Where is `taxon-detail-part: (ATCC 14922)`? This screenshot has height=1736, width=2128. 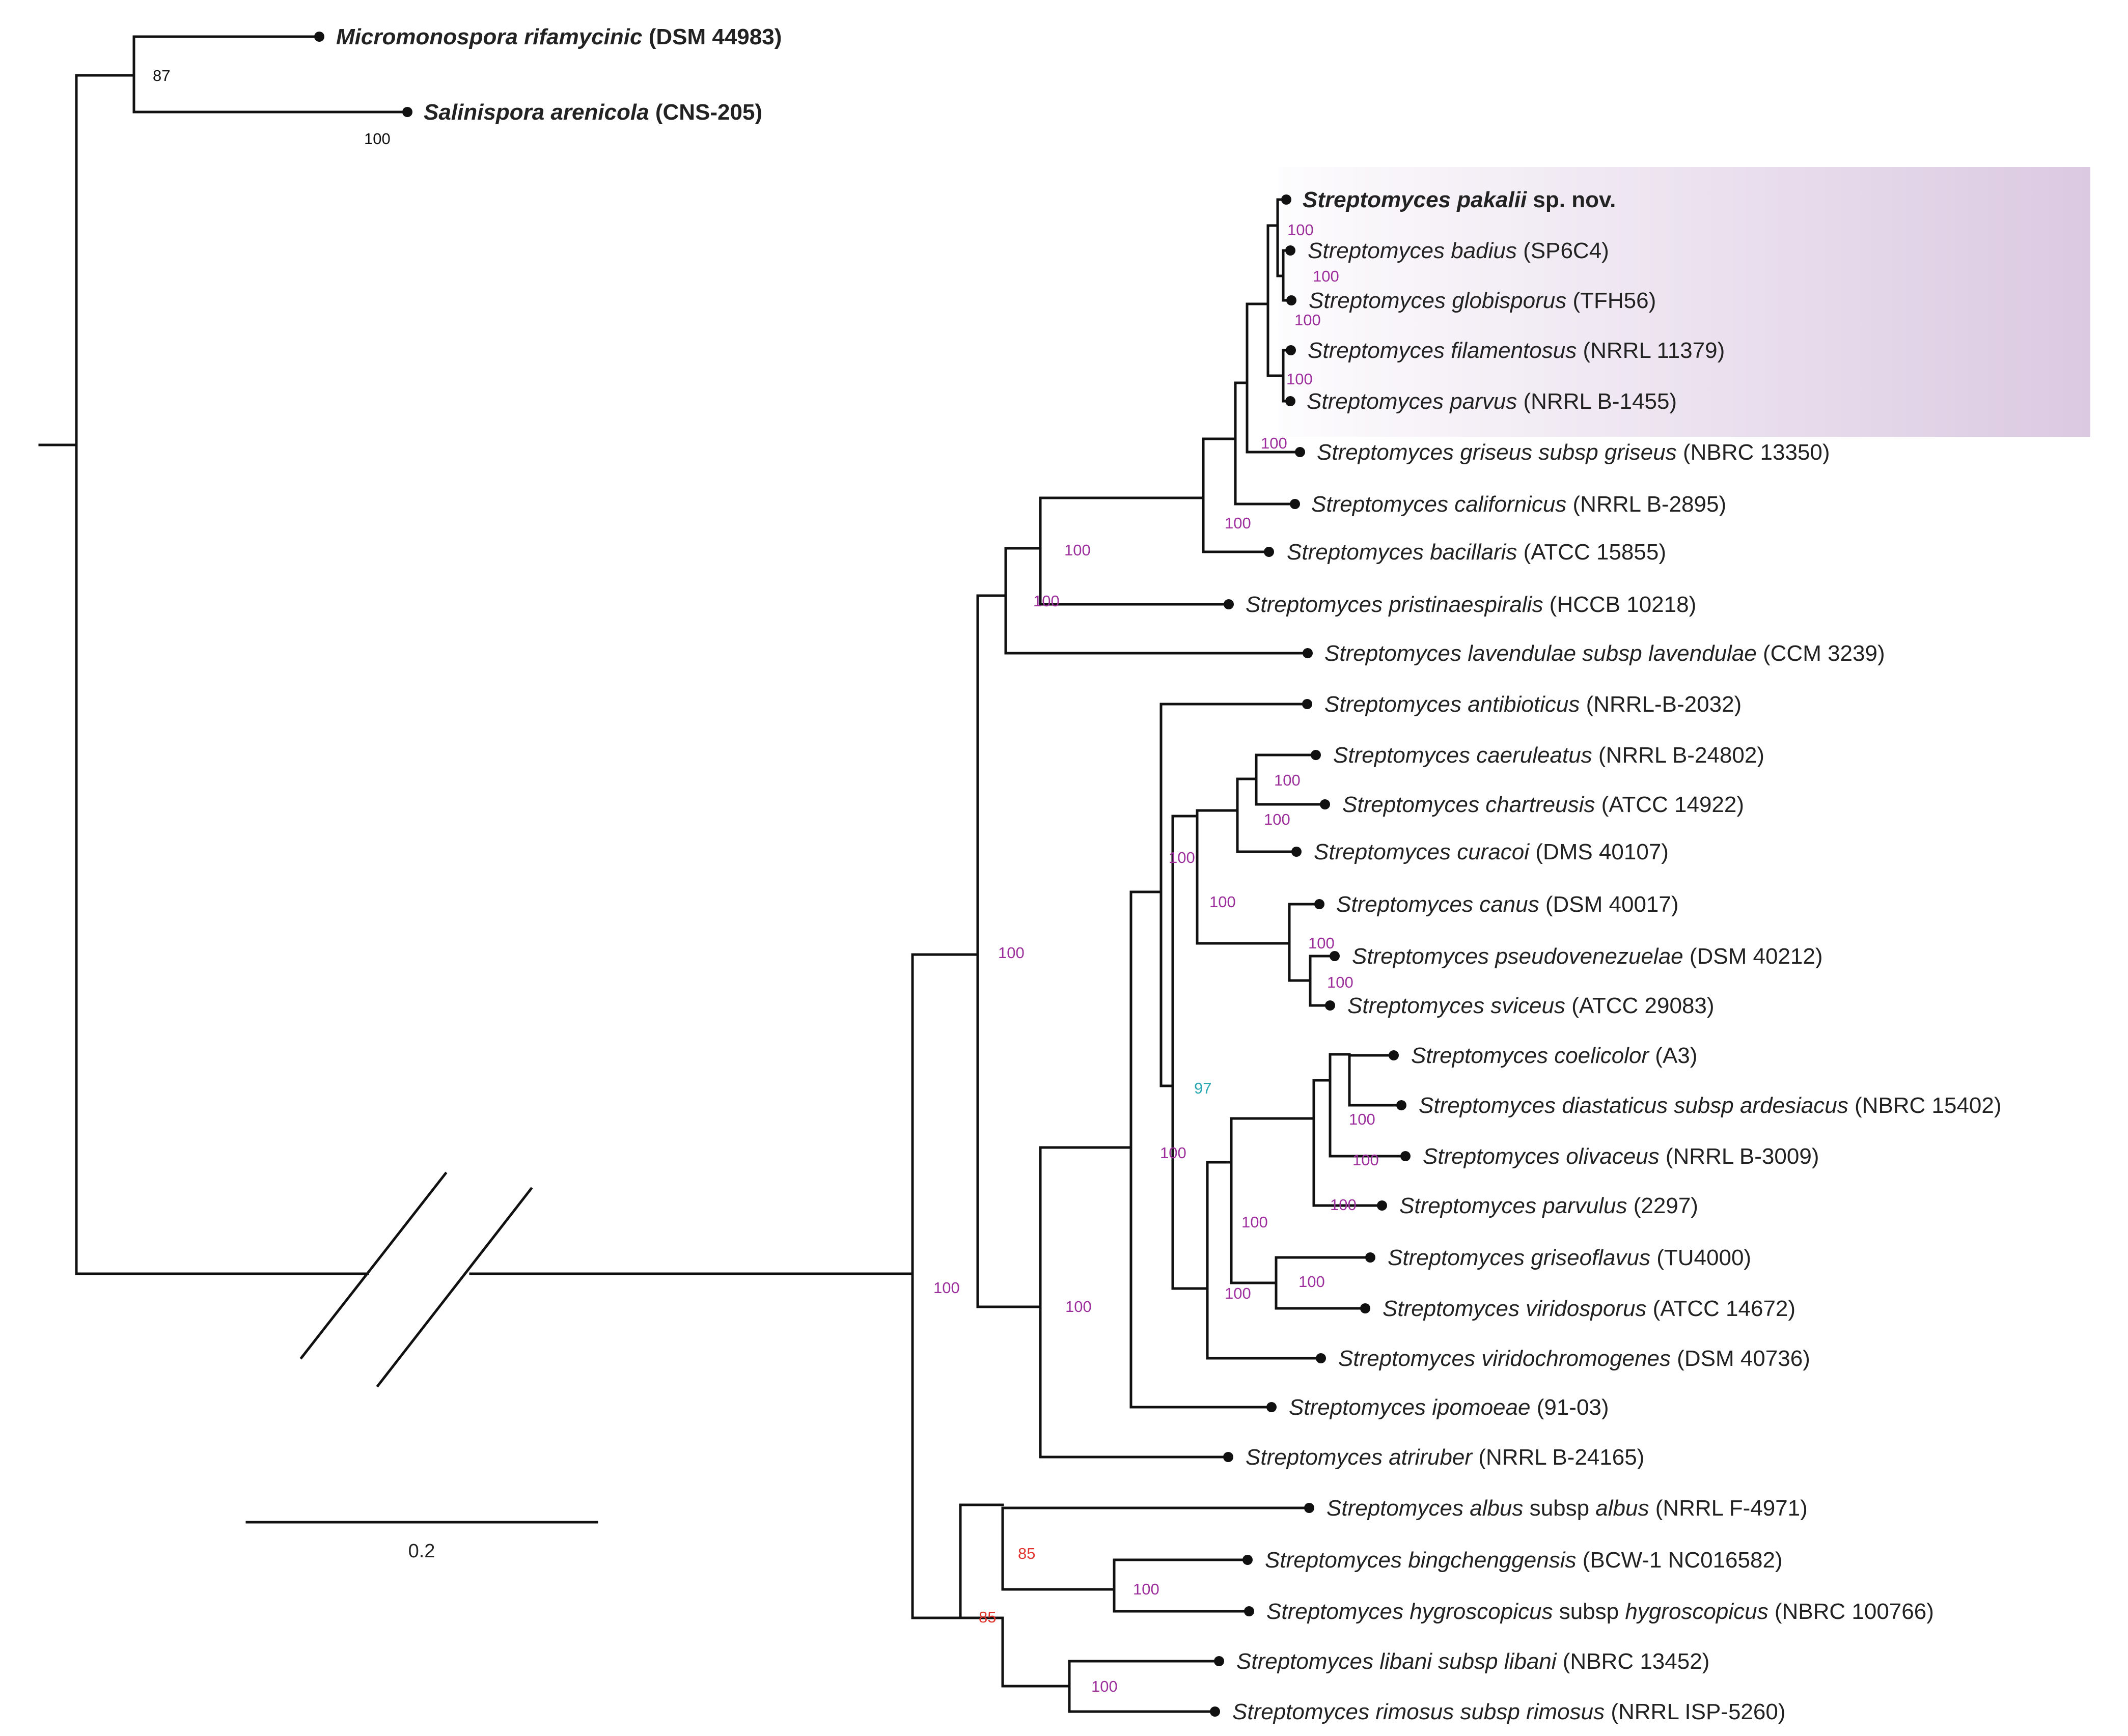 taxon-detail-part: (ATCC 14922) is located at coordinates (1669, 804).